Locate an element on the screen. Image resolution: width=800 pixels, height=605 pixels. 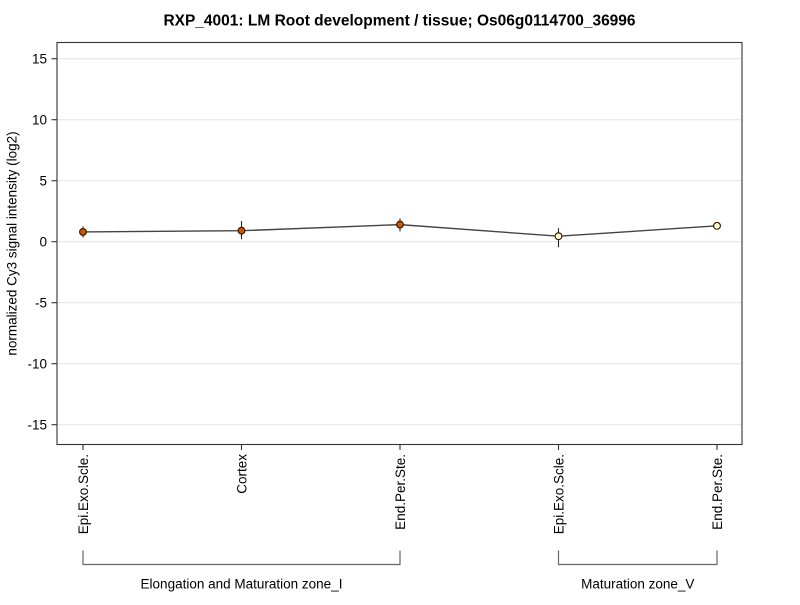
group-brackets is located at coordinates (400, 558).